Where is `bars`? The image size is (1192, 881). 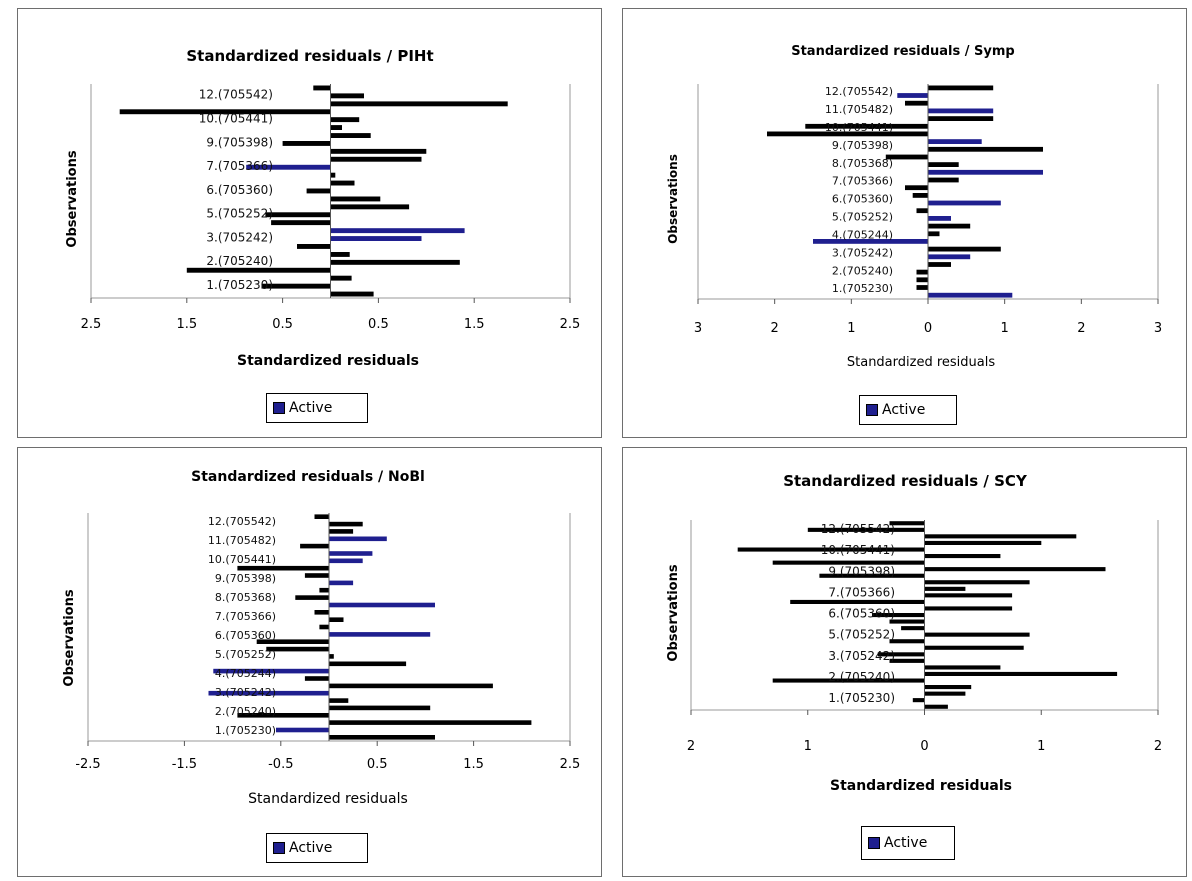
bars is located at coordinates (905, 191).